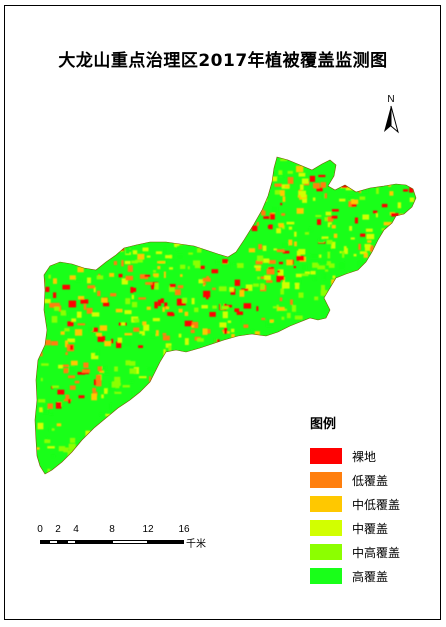 Image resolution: width=446 pixels, height=627 pixels. I want to click on legend: 图例 裸地 低覆盖 中低覆盖 中覆盖 中高覆盖 高覆盖, so click(370, 502).